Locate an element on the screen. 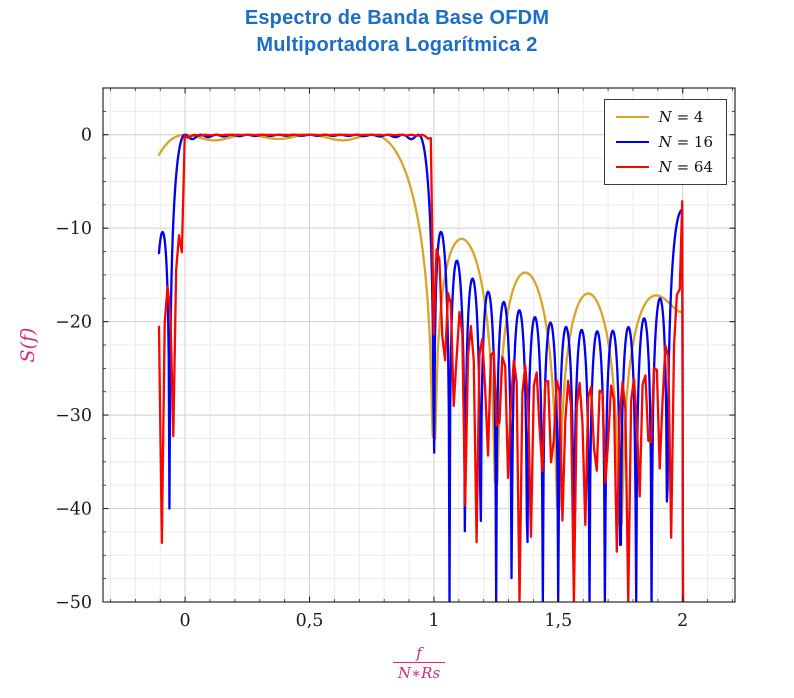  x-tick-label: 0,5 is located at coordinates (310, 621).